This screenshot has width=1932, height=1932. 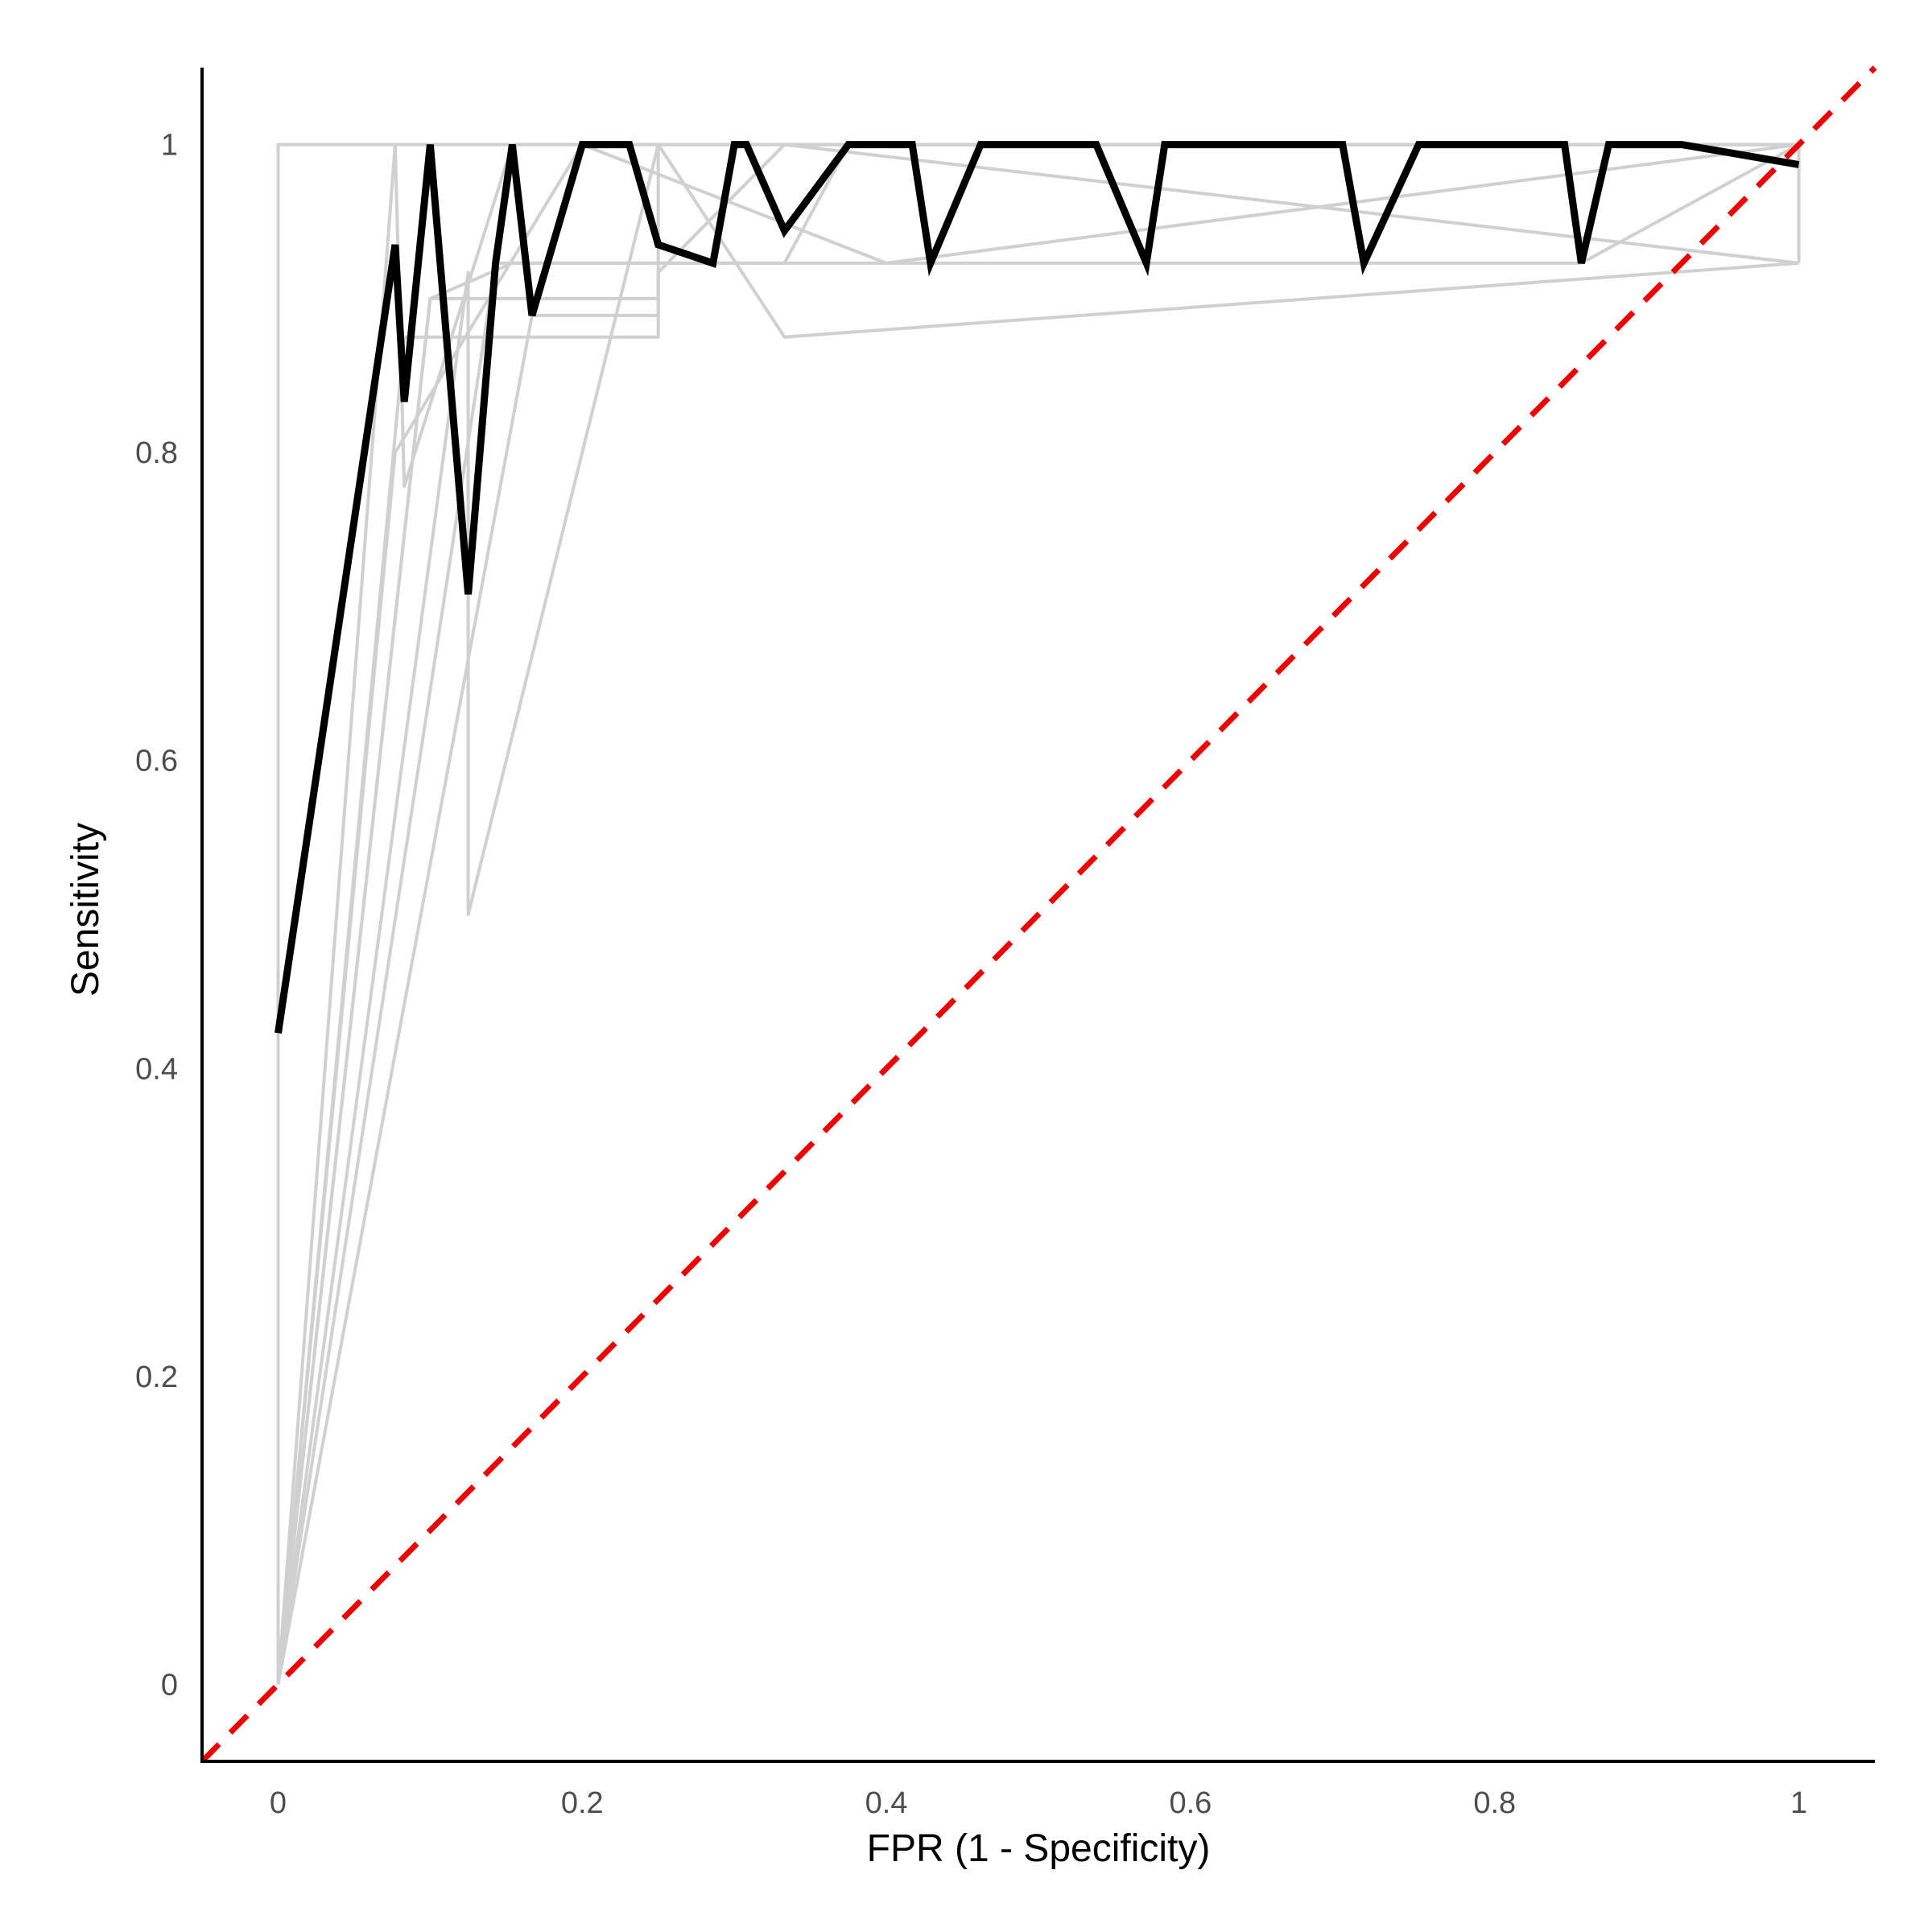 What do you see at coordinates (582, 1803) in the screenshot?
I see `x-tick-label: 0.2` at bounding box center [582, 1803].